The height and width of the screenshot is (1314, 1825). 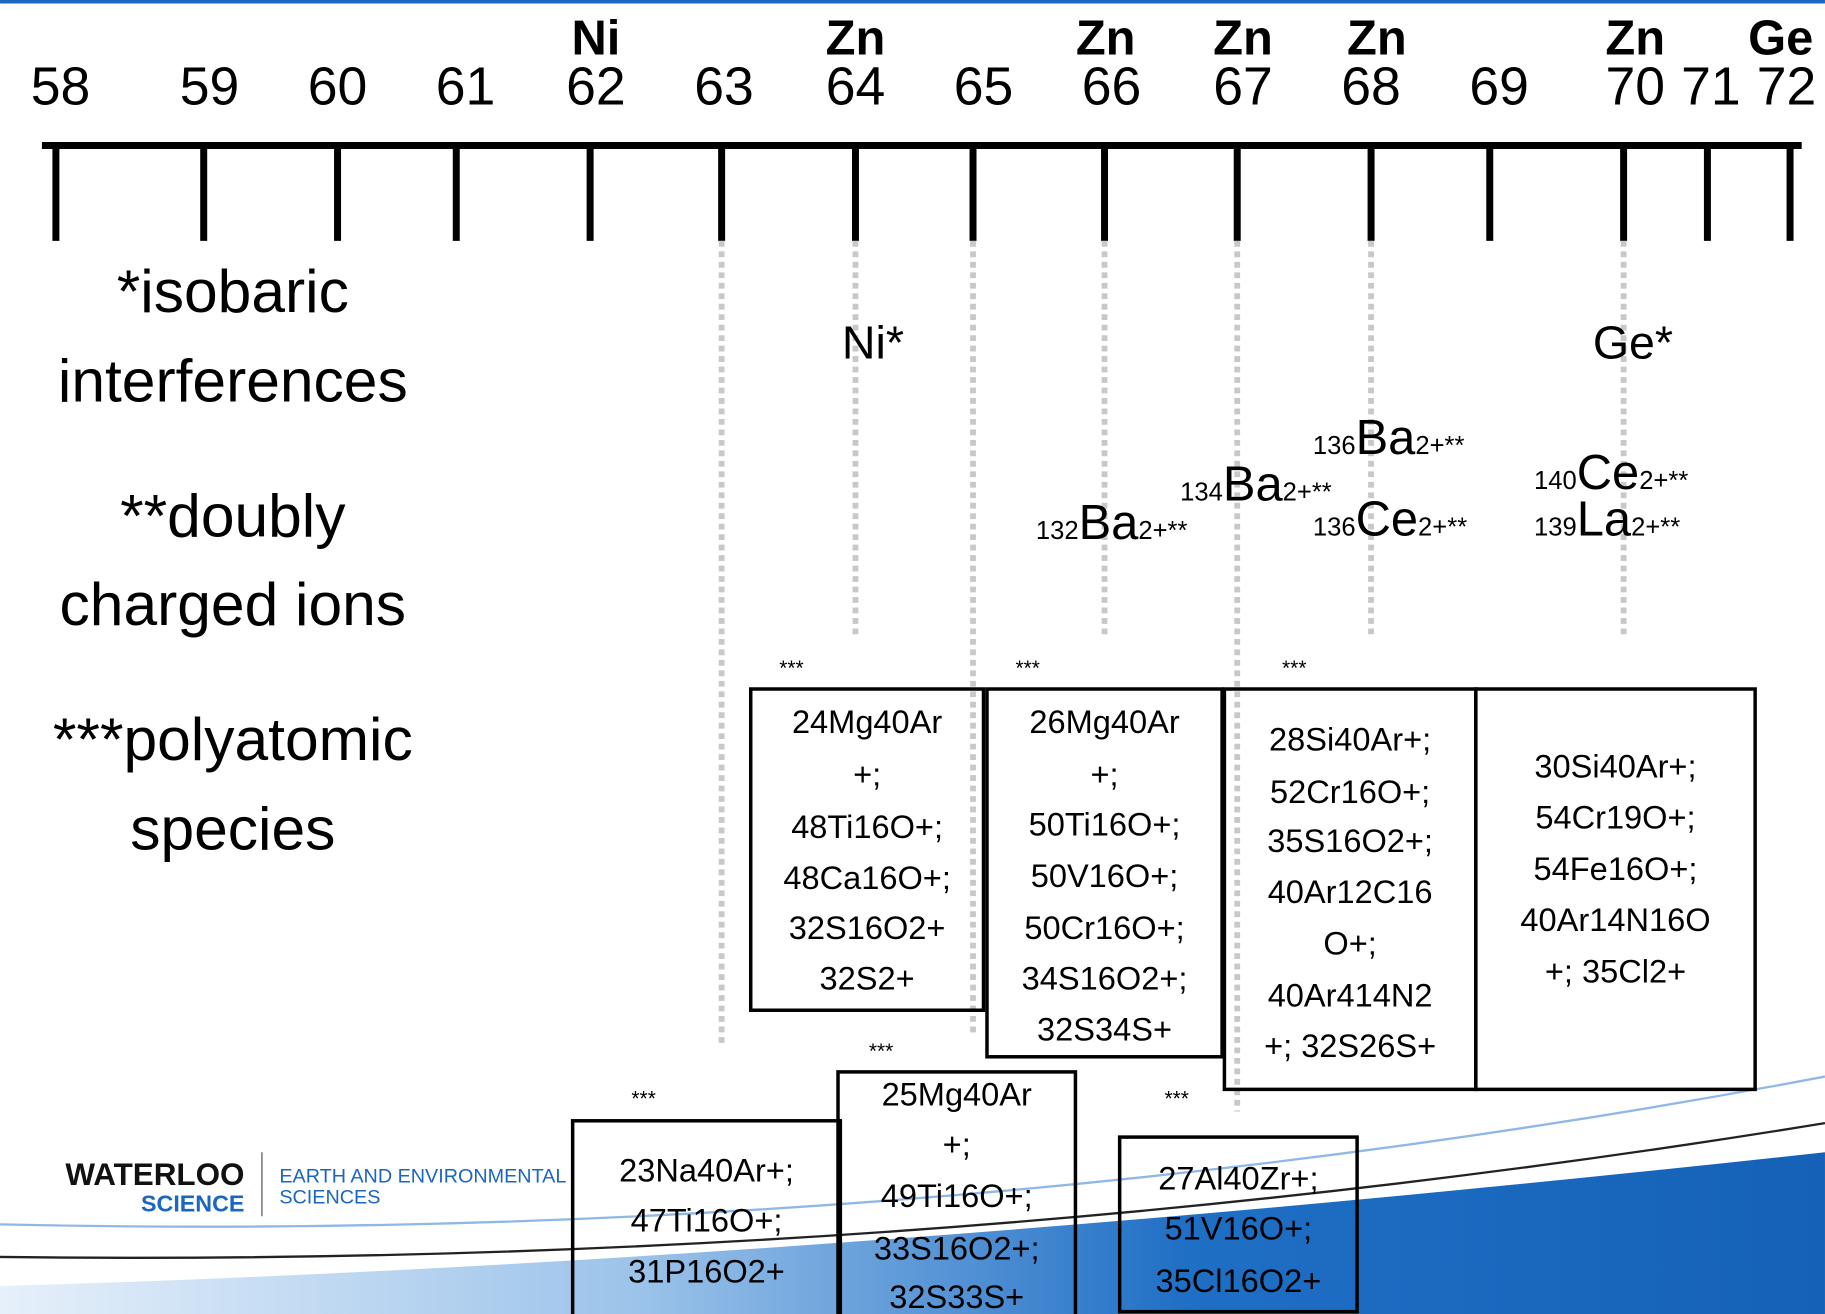 What do you see at coordinates (706, 1170) in the screenshot?
I see `box-line: 23Na40Ar+;` at bounding box center [706, 1170].